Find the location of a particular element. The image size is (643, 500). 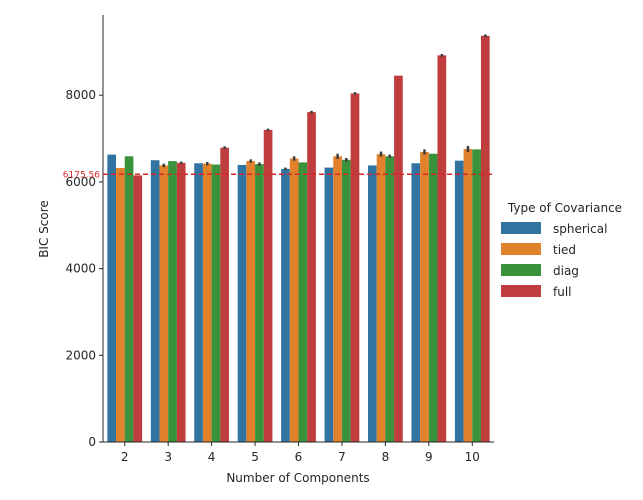

y-axis-title: BIC Score is located at coordinates (44, 229).